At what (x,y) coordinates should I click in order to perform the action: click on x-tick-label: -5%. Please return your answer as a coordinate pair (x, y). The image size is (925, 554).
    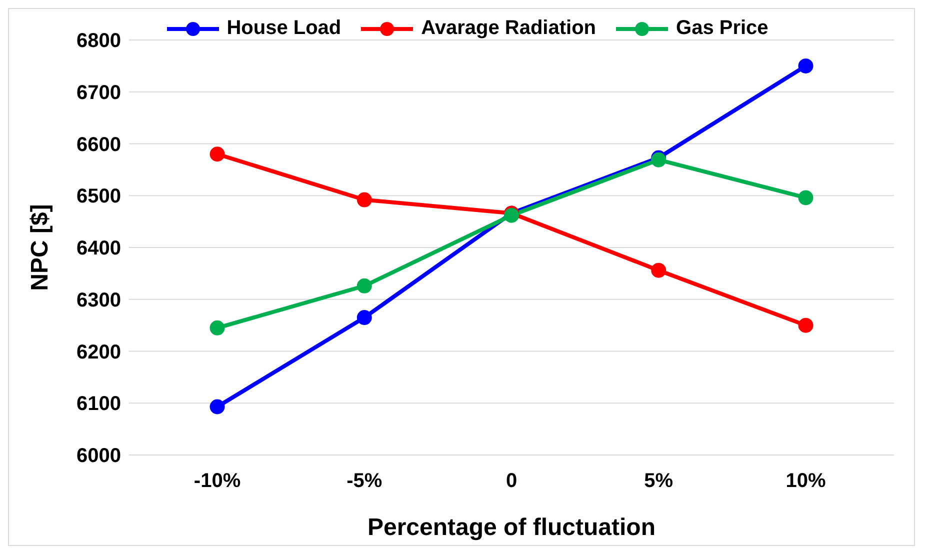
    Looking at the image, I should click on (364, 481).